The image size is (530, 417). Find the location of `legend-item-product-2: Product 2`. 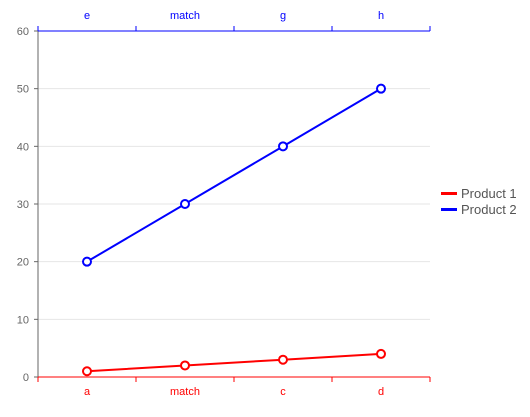

legend-item-product-2: Product 2 is located at coordinates (479, 209).